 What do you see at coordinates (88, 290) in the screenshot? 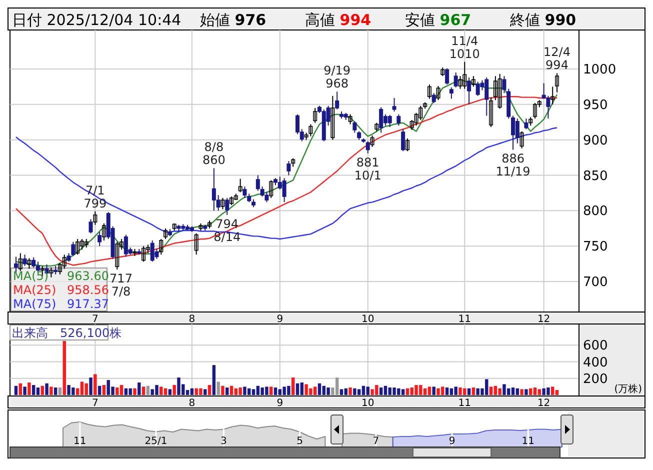
I see `annotation: 958.56` at bounding box center [88, 290].